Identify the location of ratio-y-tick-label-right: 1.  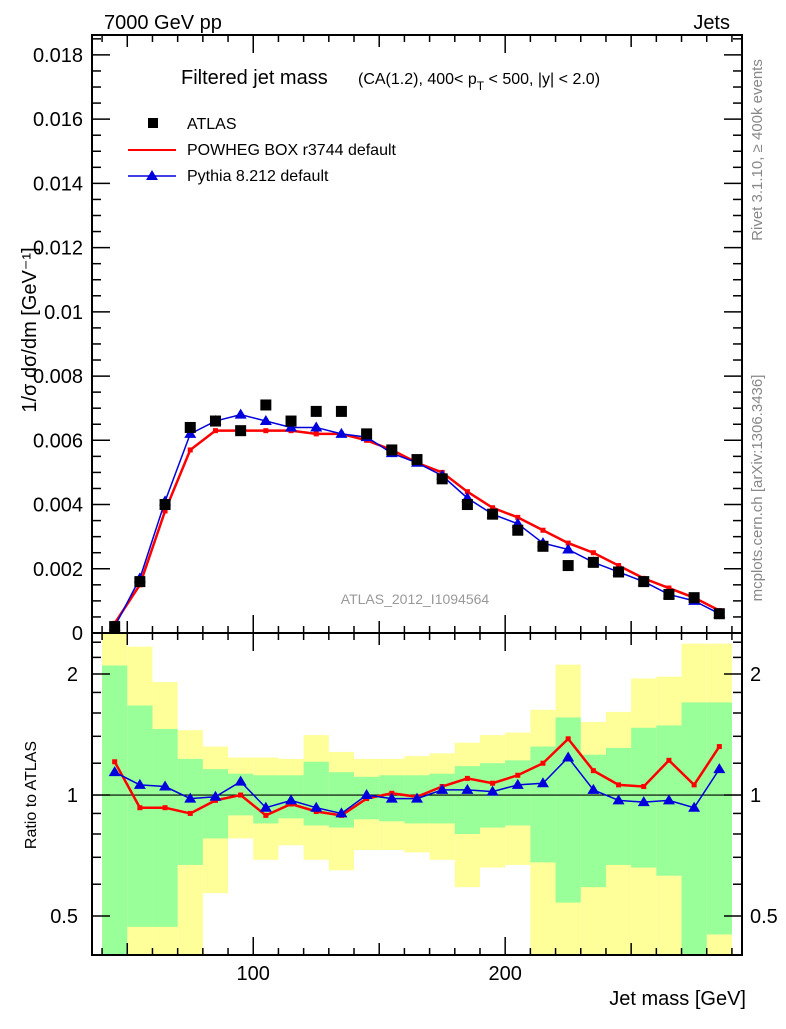
(755, 796).